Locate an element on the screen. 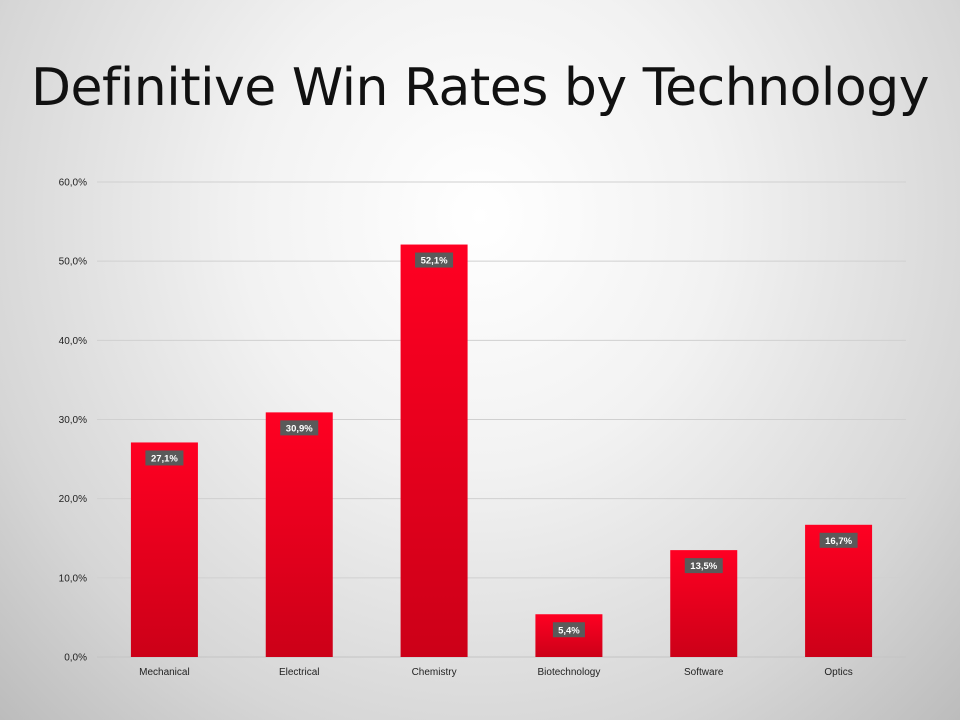  y-axis: 0,0% 10,0% 20,0% 30,0% 40,0% 50,0% 60,0% is located at coordinates (73, 421).